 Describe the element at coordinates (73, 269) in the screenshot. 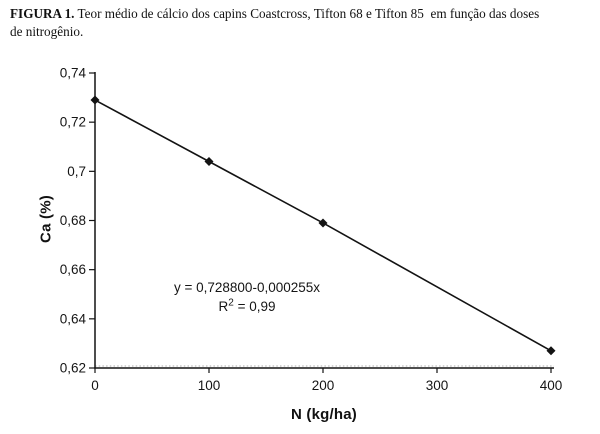

I see `y-axis-tick-label: 0,66` at that location.